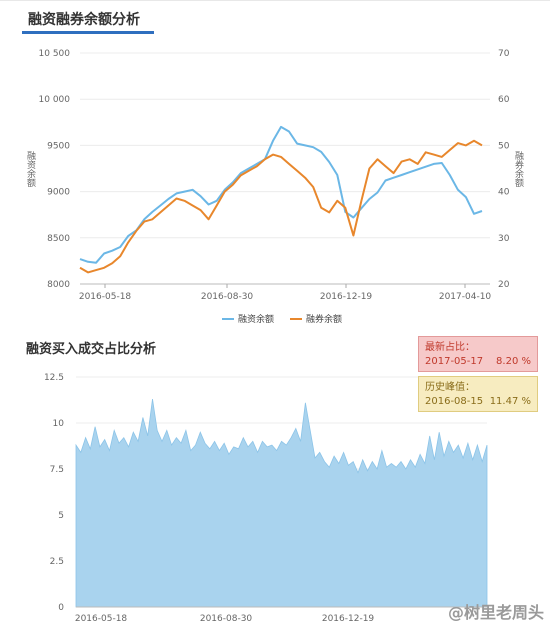  What do you see at coordinates (30, 169) in the screenshot?
I see `y-left-label: 融资余额` at bounding box center [30, 169].